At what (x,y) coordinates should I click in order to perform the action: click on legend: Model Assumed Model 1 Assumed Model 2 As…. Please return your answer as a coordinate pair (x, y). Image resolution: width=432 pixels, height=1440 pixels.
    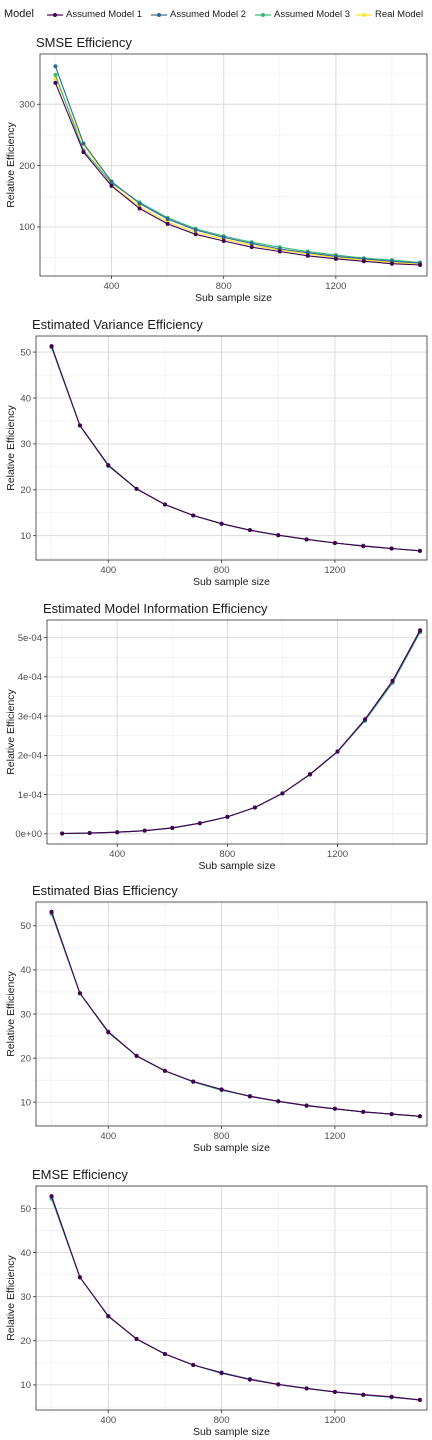
    Looking at the image, I should click on (216, 15).